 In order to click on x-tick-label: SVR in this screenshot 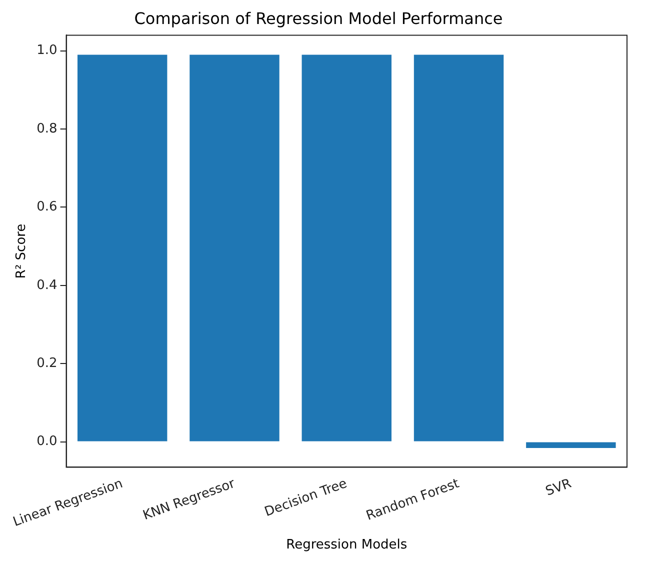, I will do `click(559, 488)`.